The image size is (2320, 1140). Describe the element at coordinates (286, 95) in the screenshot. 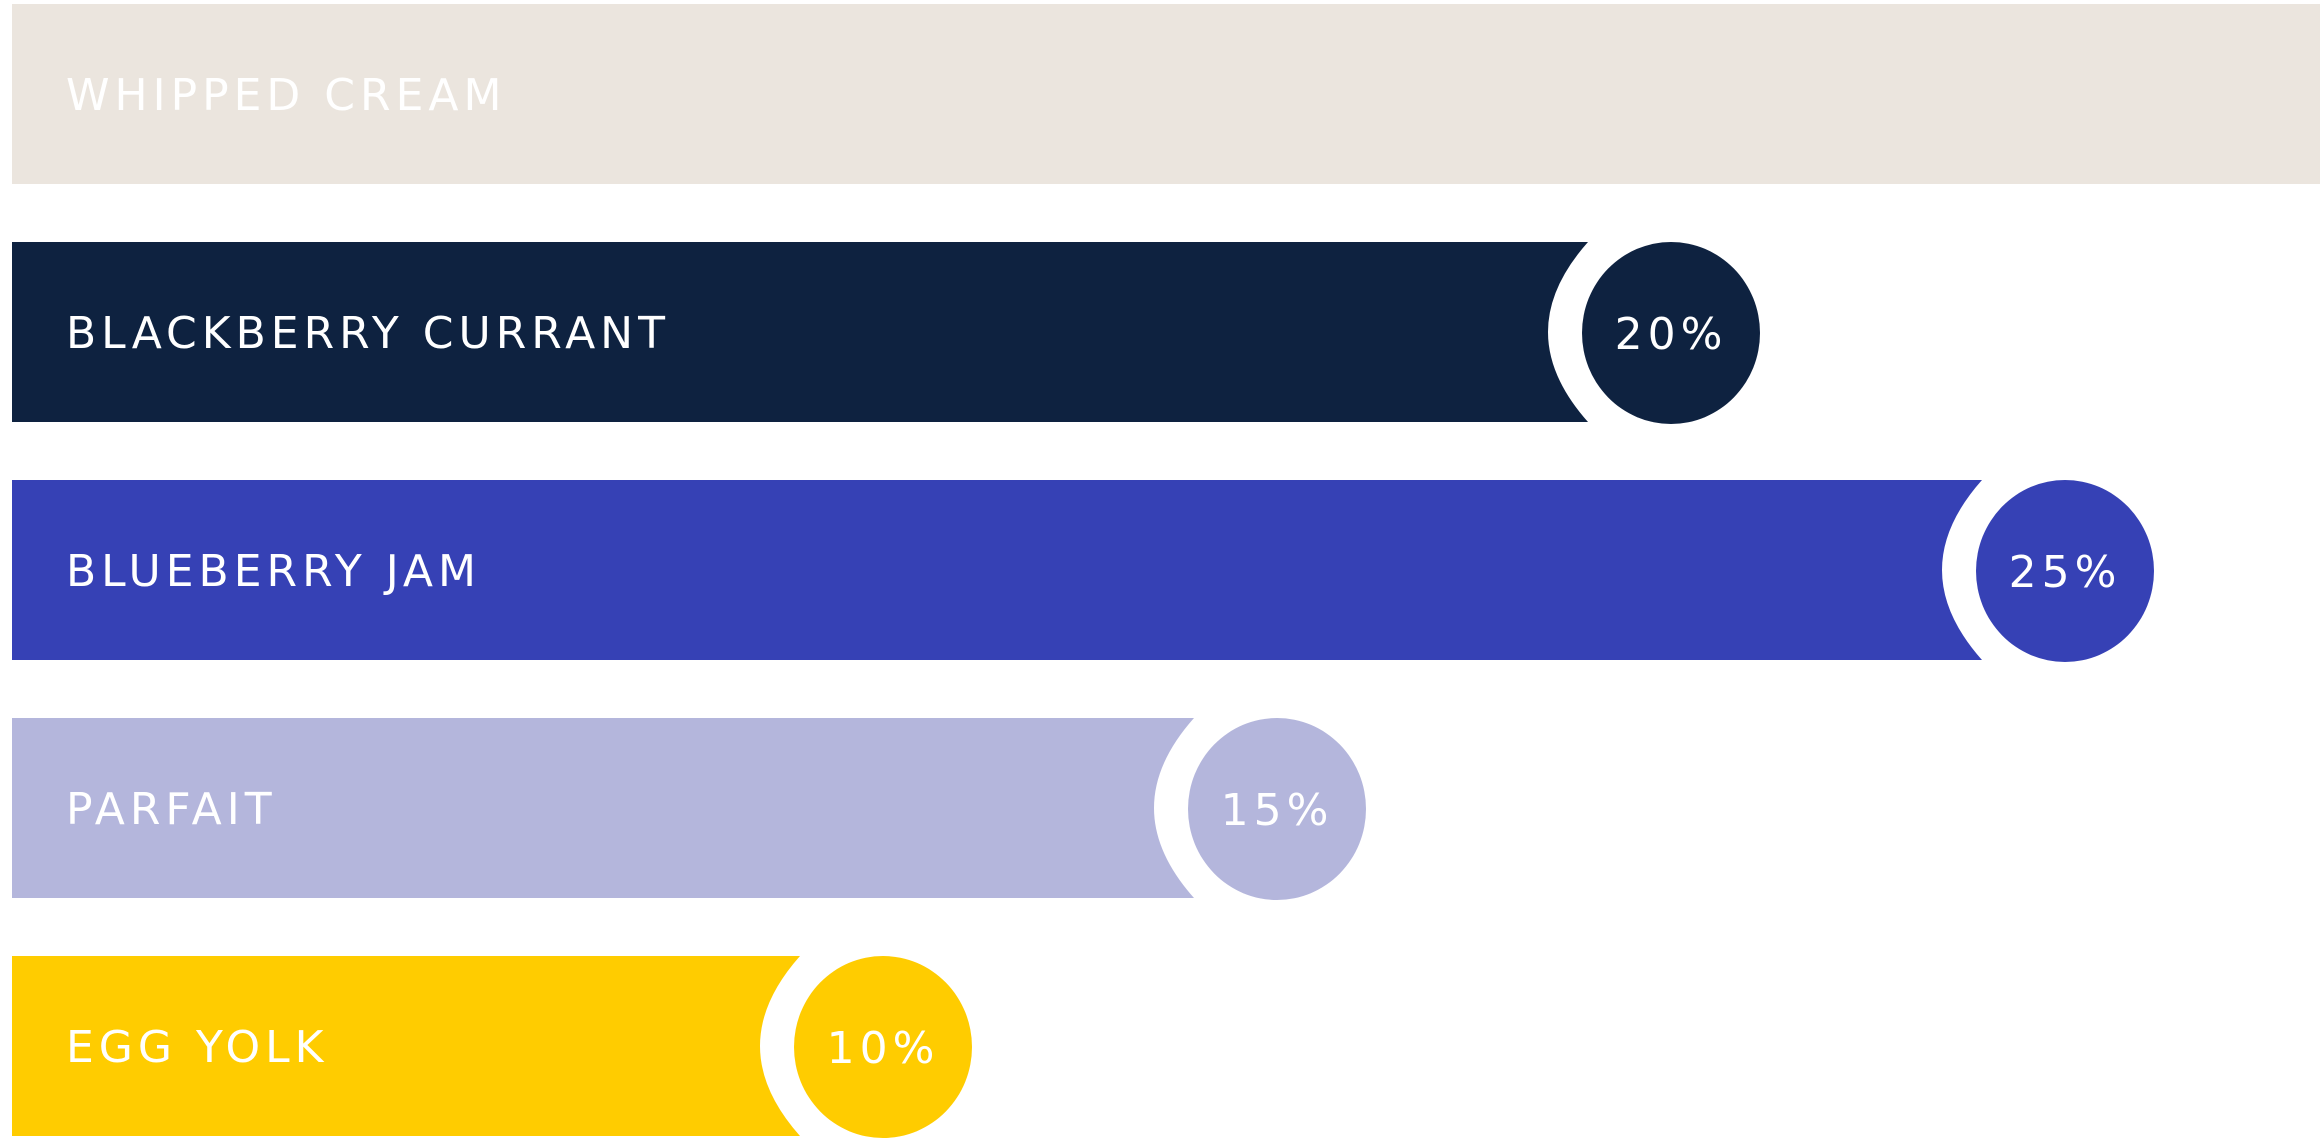

I see `bar-category-label: WHIPPED CREAM` at that location.